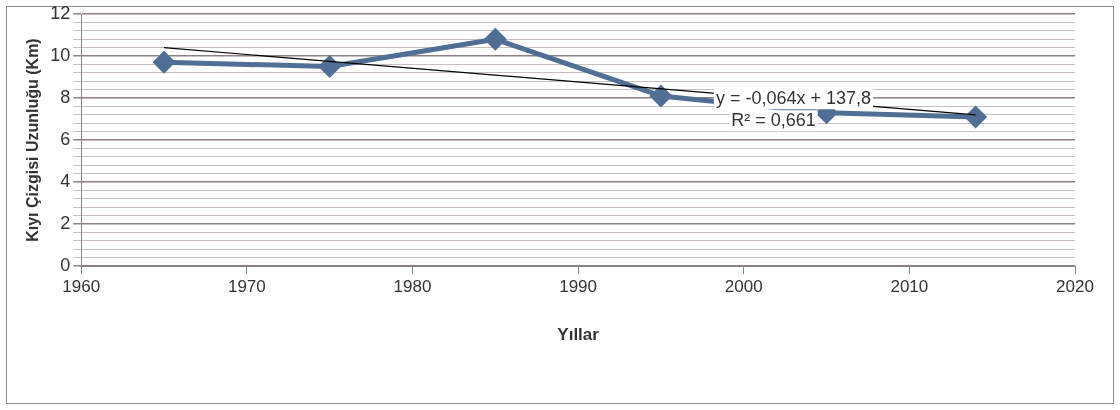 The height and width of the screenshot is (410, 1120). Describe the element at coordinates (65, 139) in the screenshot. I see `y-tick-label: 6` at that location.